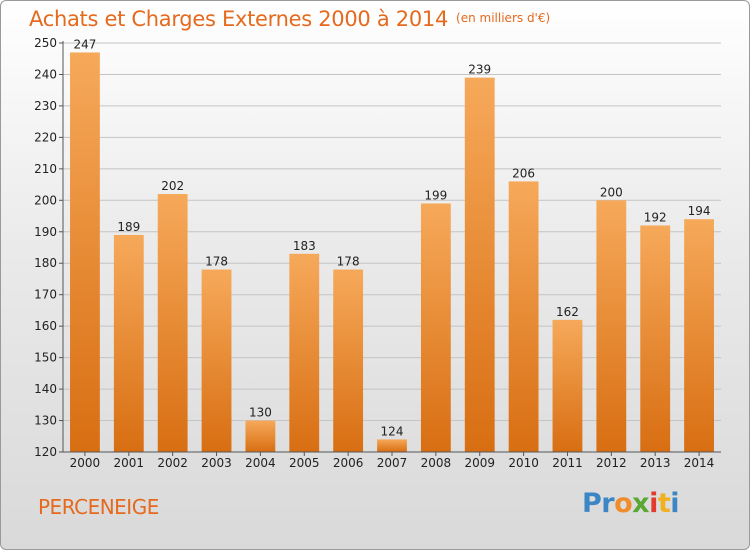 The width and height of the screenshot is (750, 550). I want to click on logo-letter: t, so click(664, 503).